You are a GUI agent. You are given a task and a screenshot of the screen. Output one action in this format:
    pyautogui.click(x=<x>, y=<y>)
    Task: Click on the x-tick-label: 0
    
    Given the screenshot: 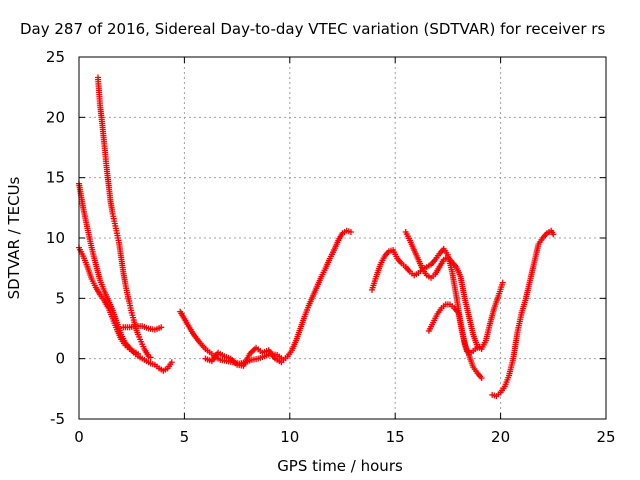 What is the action you would take?
    pyautogui.click(x=79, y=437)
    